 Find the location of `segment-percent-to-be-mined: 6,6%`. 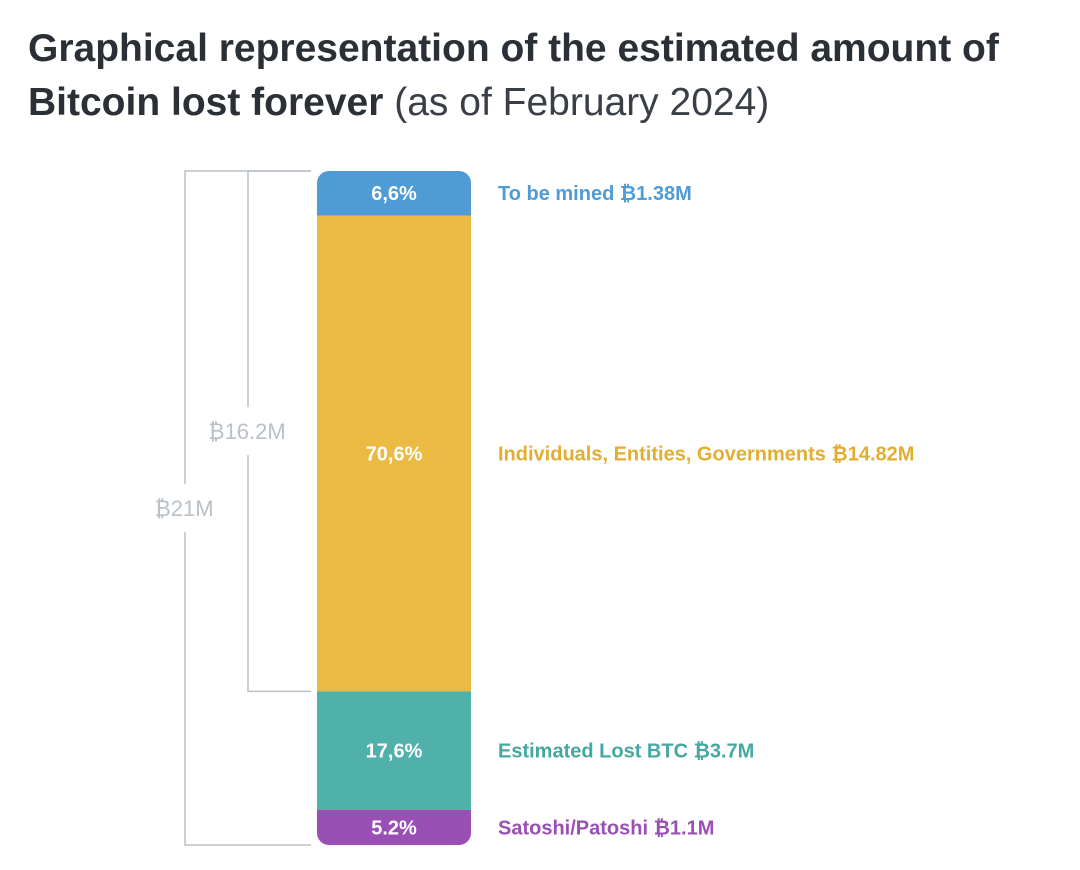

segment-percent-to-be-mined: 6,6% is located at coordinates (394, 194).